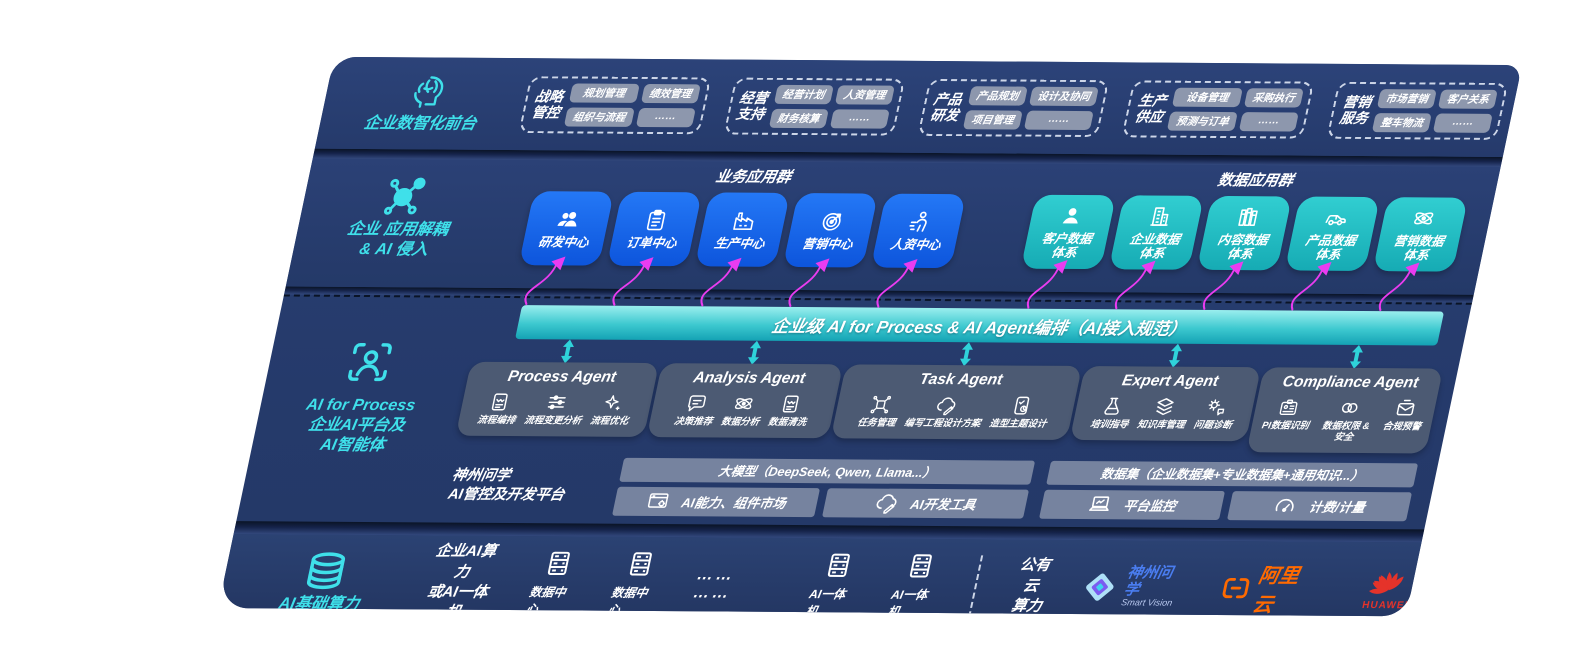  Describe the element at coordinates (319, 604) in the screenshot. I see `rail-compute-label: AI基础算力` at that location.